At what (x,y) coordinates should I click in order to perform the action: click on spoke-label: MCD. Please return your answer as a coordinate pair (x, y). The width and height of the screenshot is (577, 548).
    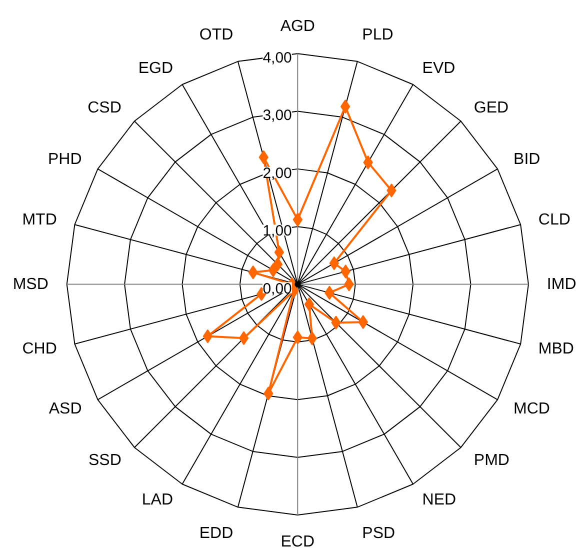
    Looking at the image, I should click on (532, 409).